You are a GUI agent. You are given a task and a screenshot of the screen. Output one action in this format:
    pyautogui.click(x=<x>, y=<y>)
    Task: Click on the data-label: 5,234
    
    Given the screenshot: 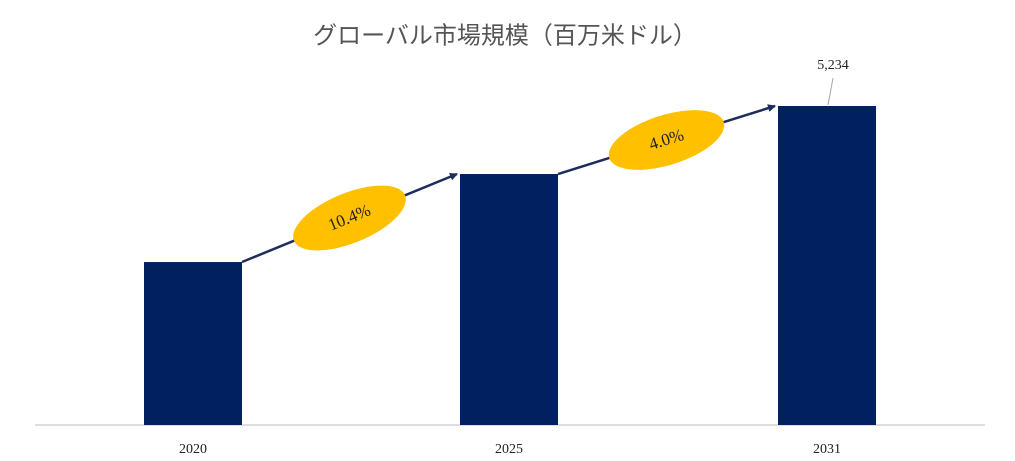 What is the action you would take?
    pyautogui.click(x=833, y=65)
    